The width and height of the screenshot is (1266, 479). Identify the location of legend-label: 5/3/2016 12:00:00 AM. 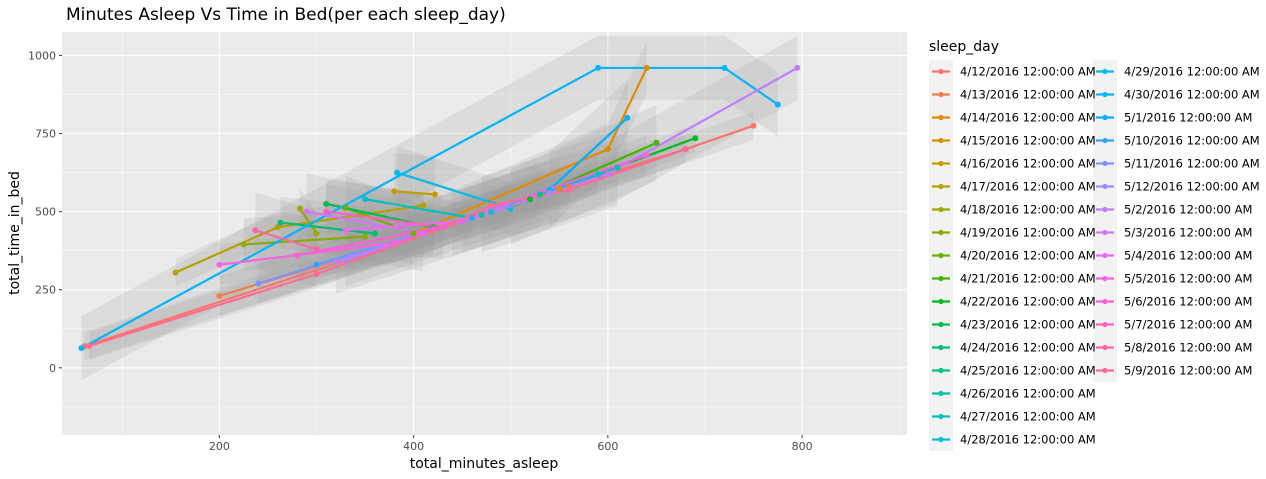
(1188, 233).